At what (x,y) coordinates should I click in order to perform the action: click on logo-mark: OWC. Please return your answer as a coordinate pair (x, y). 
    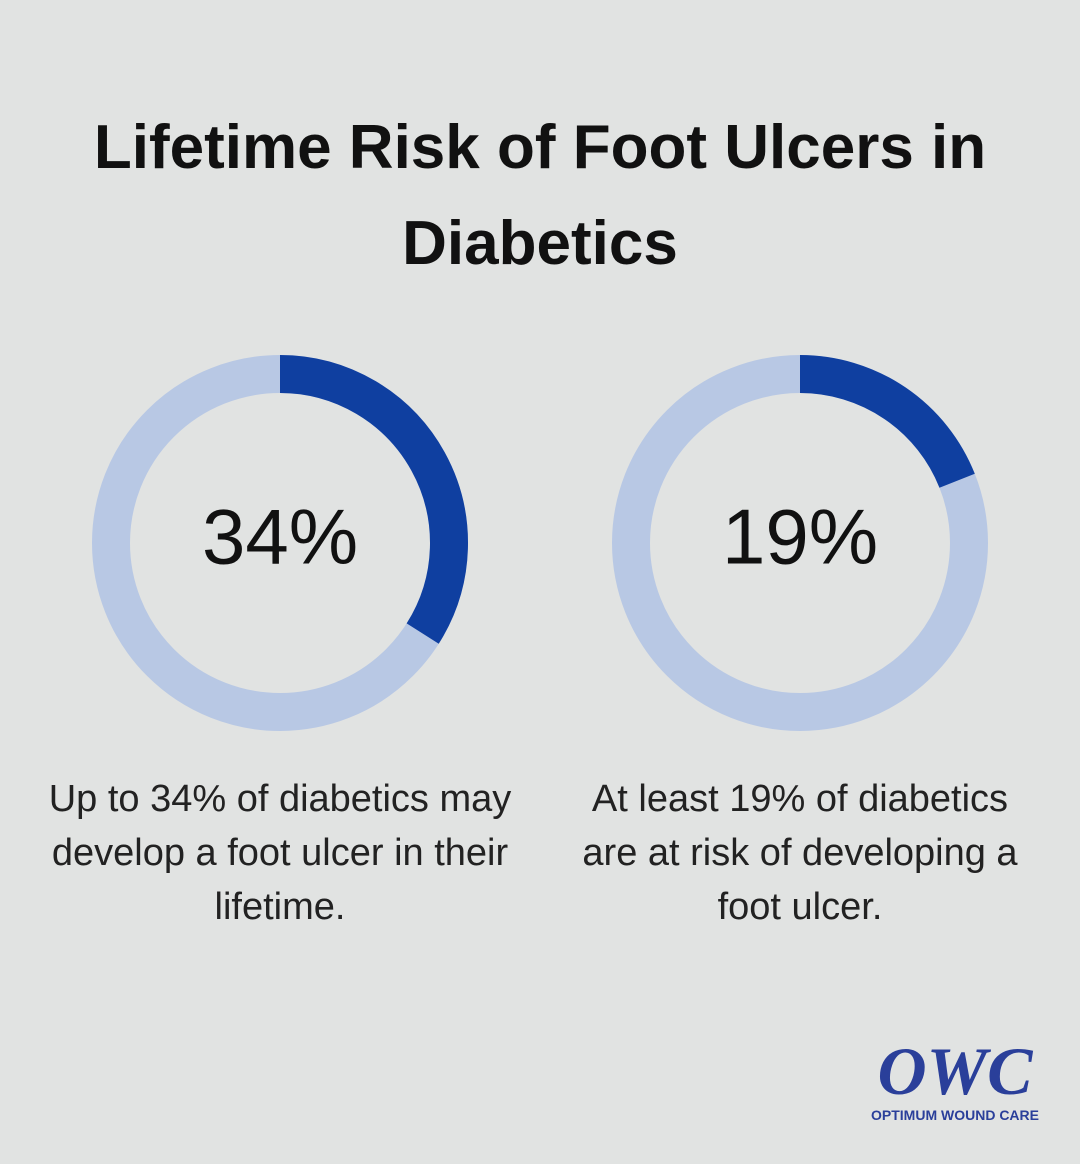
    Looking at the image, I should click on (955, 1071).